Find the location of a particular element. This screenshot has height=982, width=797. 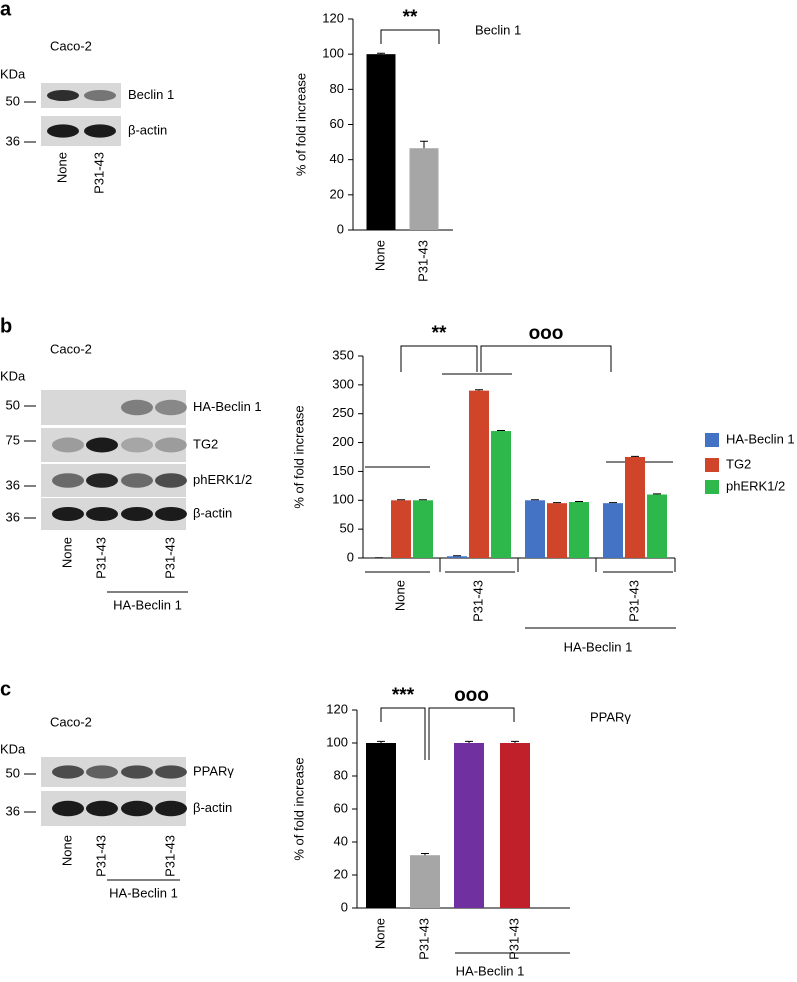

y-axis-label: % of fold increase is located at coordinates (300, 124).